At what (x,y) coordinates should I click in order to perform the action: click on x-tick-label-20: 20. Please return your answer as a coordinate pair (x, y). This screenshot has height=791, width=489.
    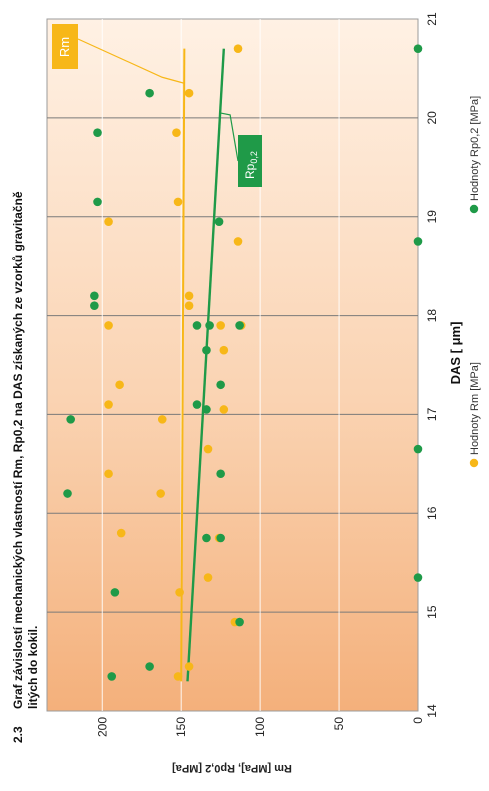
    Looking at the image, I should click on (432, 118).